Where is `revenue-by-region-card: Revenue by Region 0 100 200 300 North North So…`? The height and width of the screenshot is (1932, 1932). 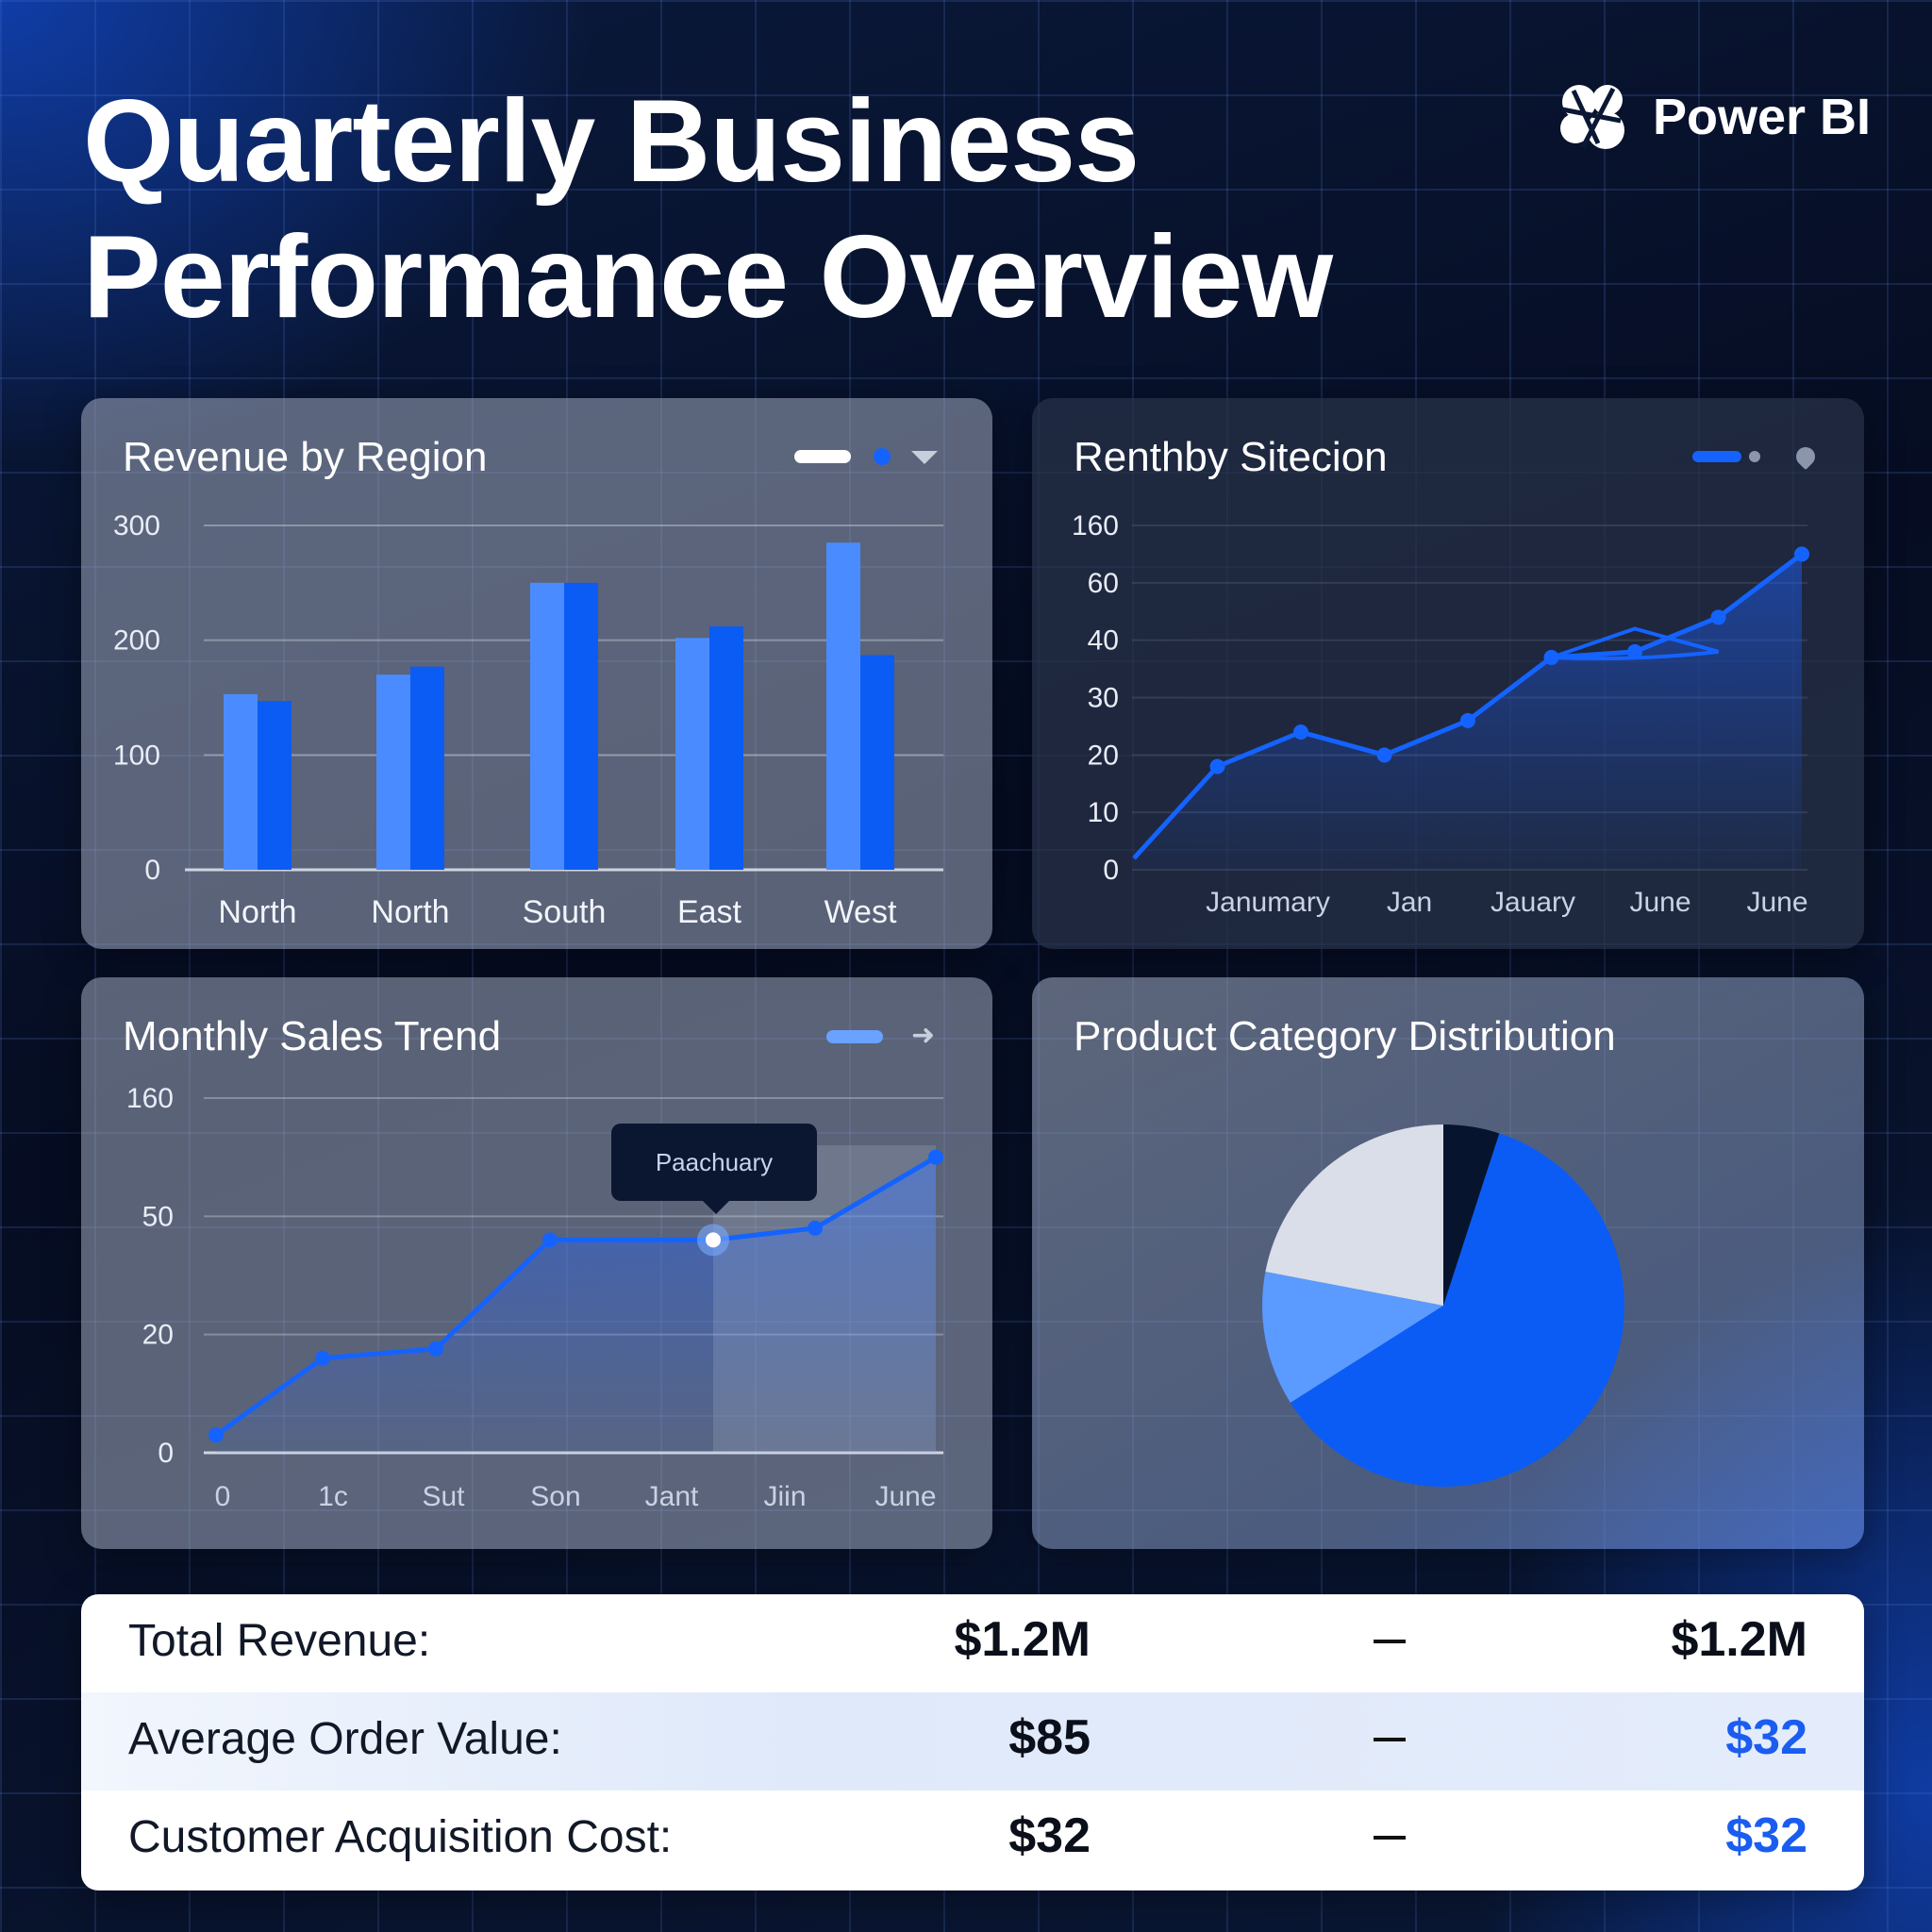 revenue-by-region-card: Revenue by Region 0 100 200 300 North North So… is located at coordinates (536, 674).